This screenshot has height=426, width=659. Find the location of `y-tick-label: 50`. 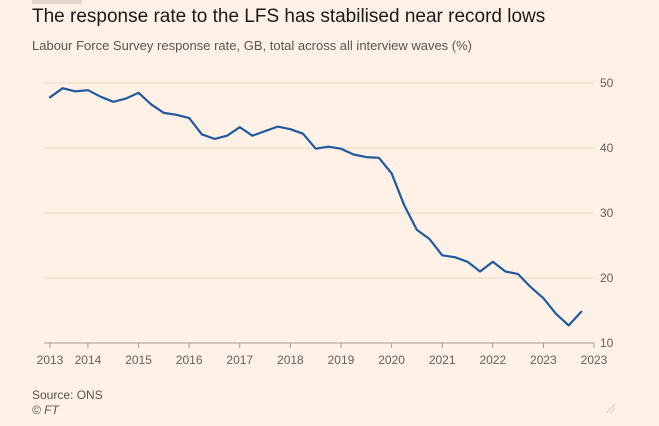

y-tick-label: 50 is located at coordinates (607, 83).